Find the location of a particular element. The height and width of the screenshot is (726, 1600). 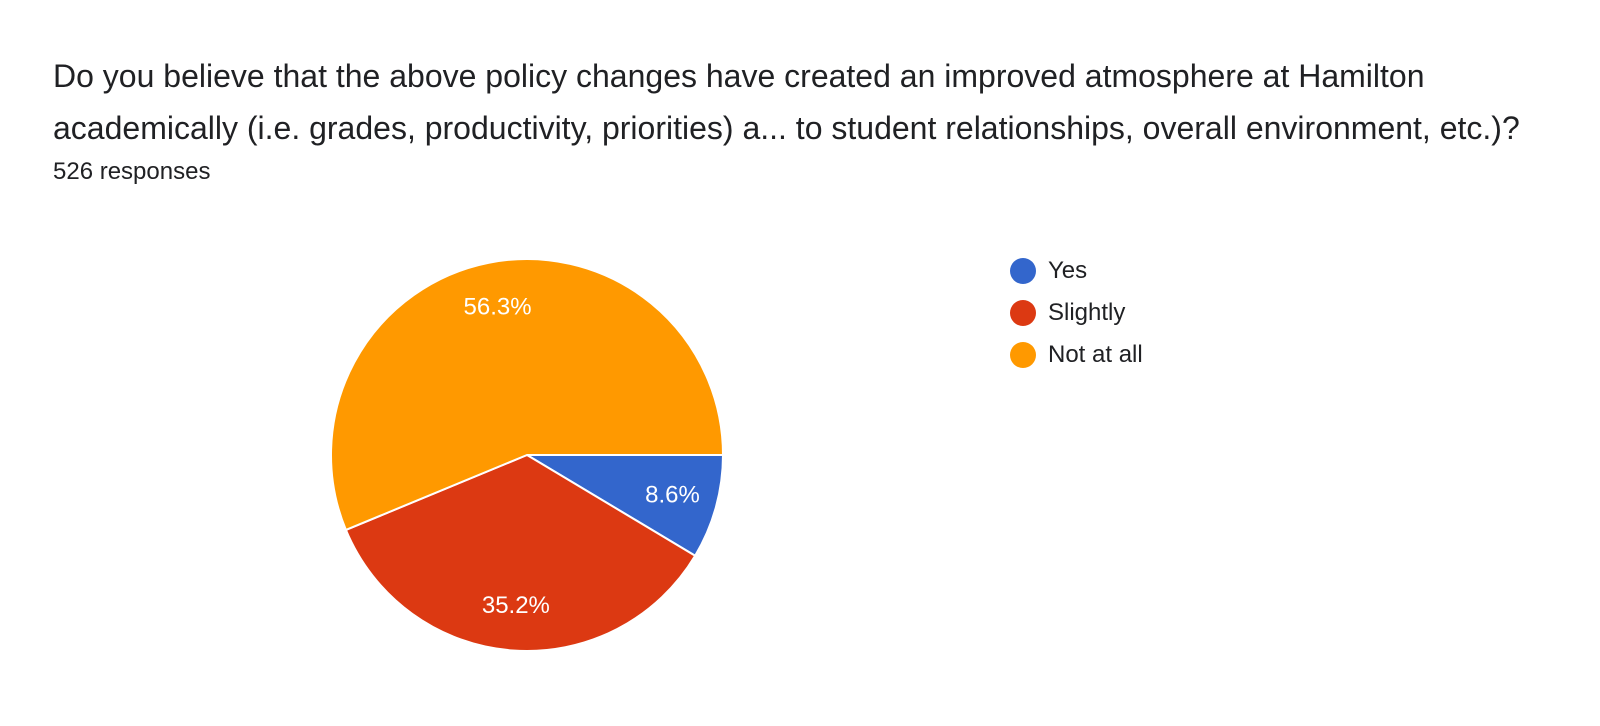

legend-label-yes: Yes is located at coordinates (1068, 270).